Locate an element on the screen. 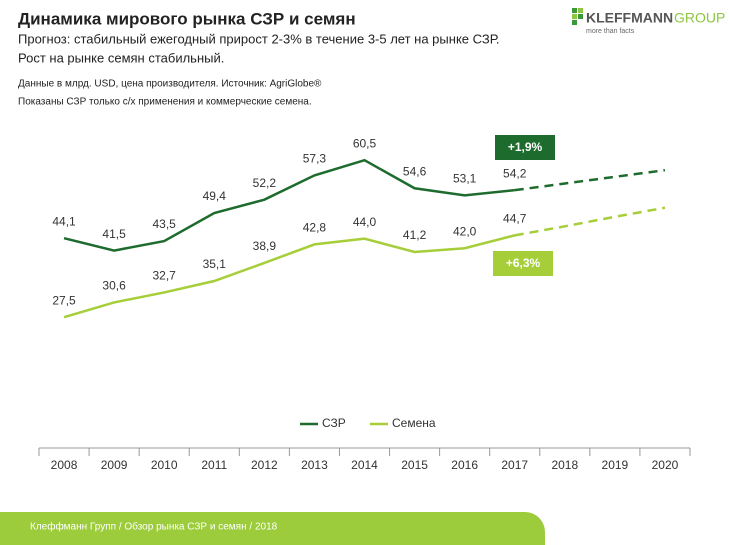 The height and width of the screenshot is (545, 730). x-tick-label: 2009 is located at coordinates (114, 465).